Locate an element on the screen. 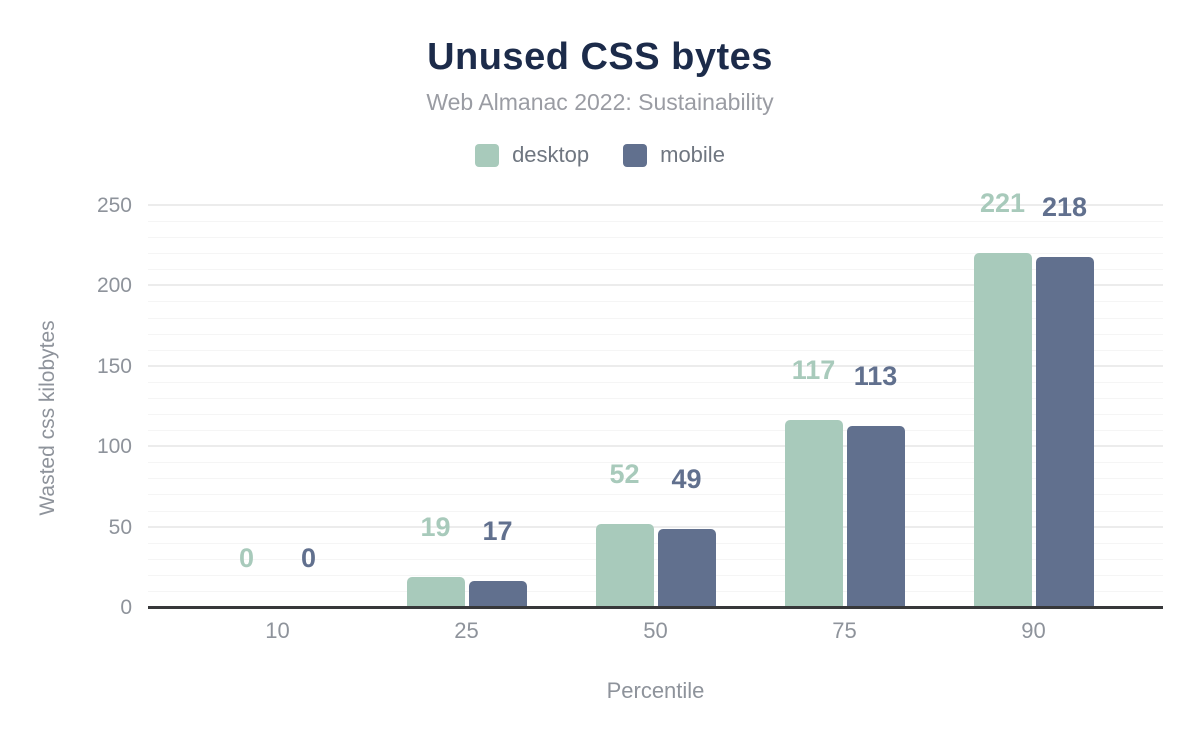  x-axis-title: Percentile is located at coordinates (655, 690).